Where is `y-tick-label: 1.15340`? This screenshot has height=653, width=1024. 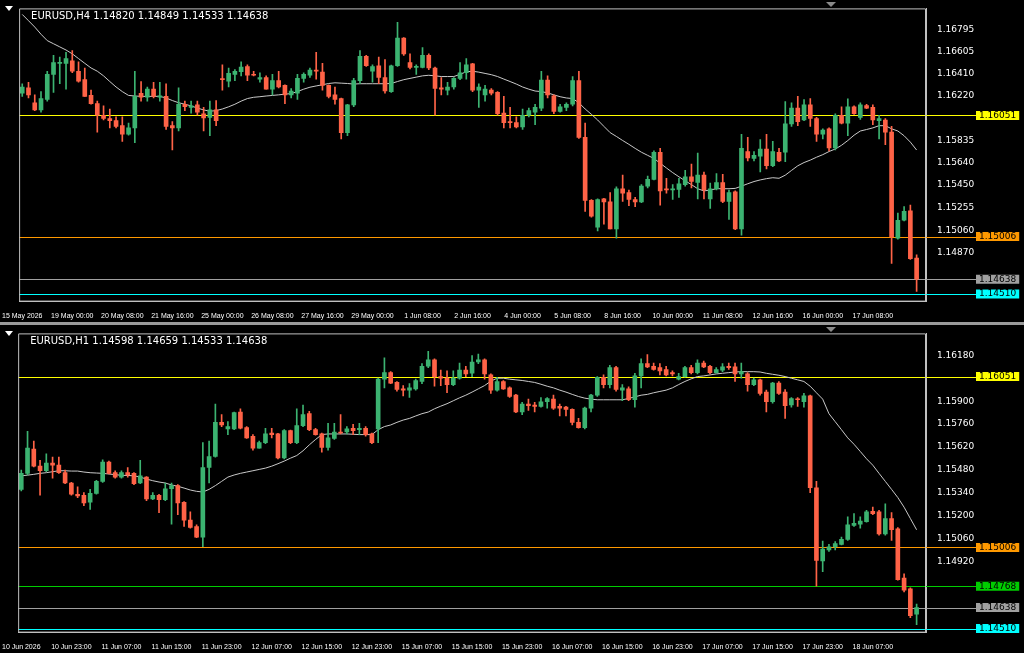
y-tick-label: 1.15340 is located at coordinates (956, 492).